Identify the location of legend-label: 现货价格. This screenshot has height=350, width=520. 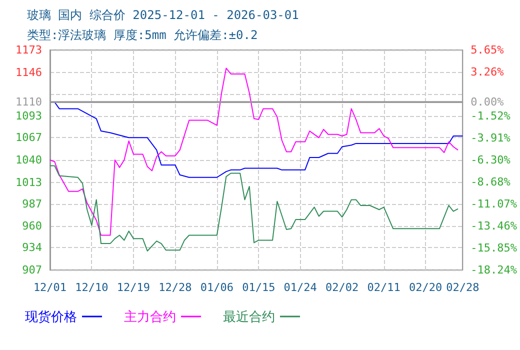
(51, 316).